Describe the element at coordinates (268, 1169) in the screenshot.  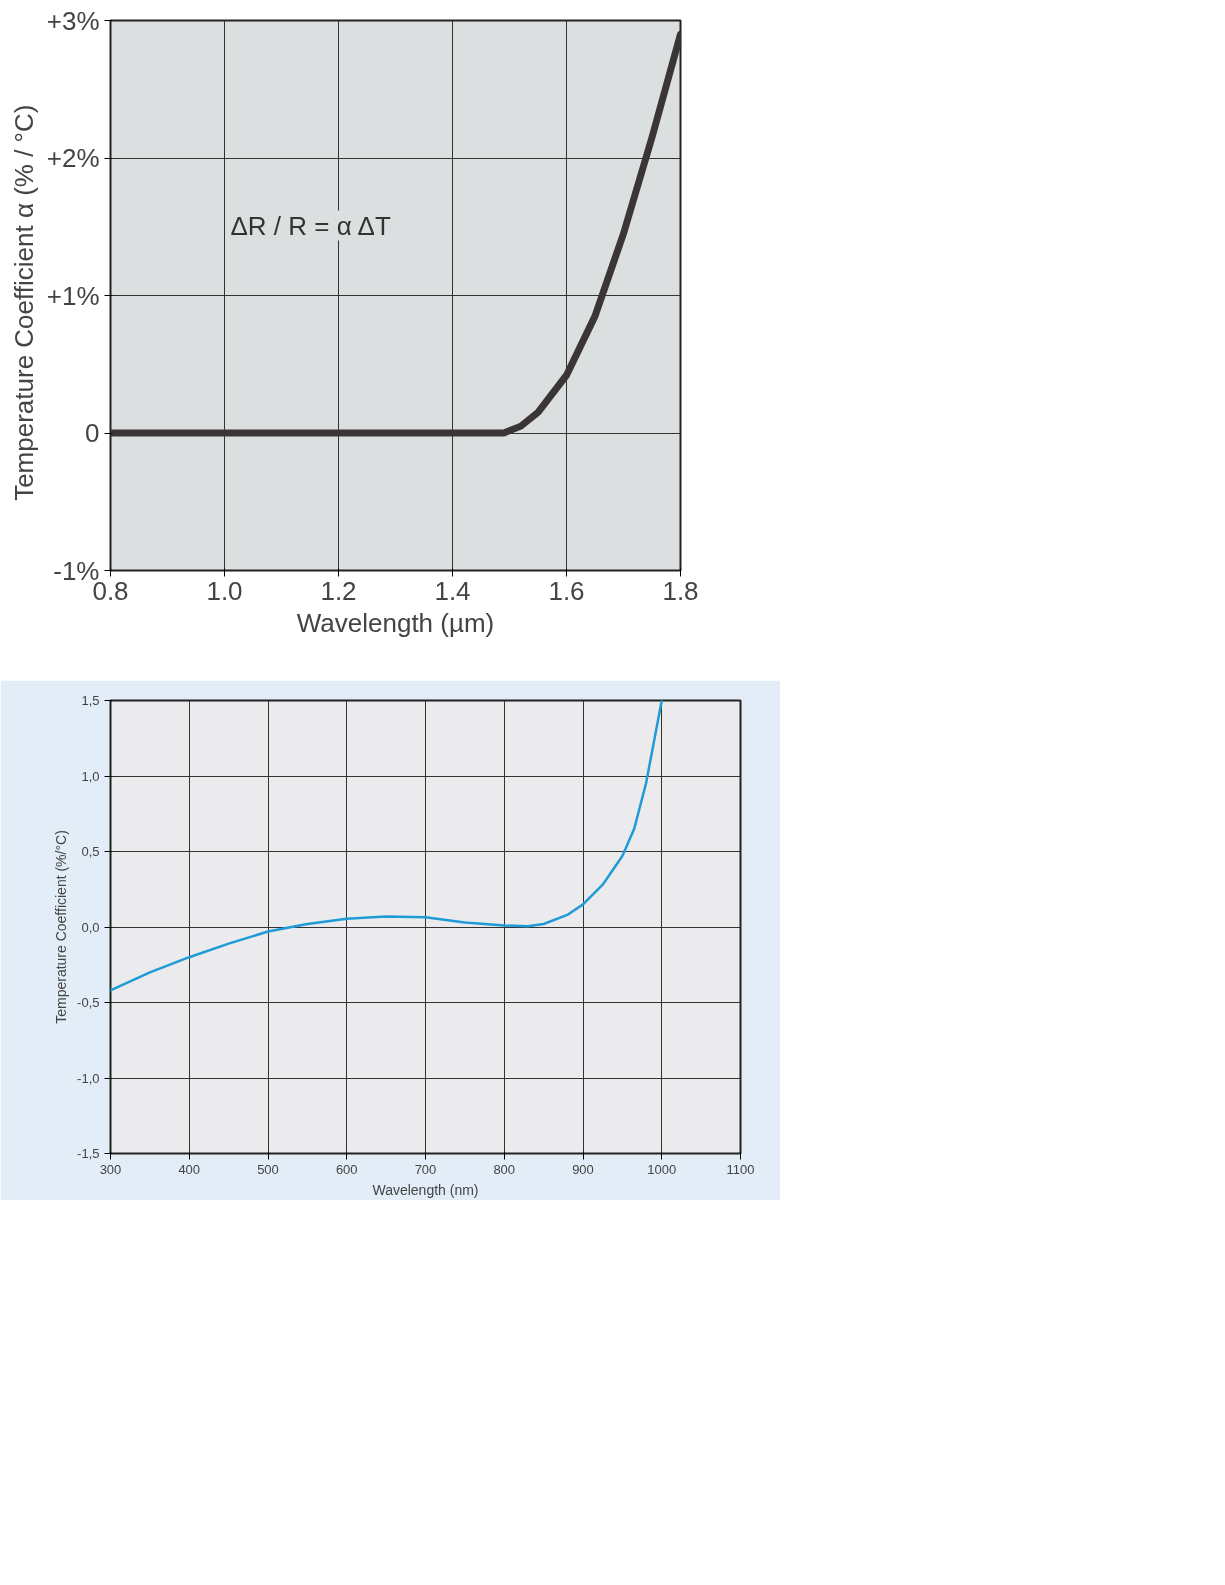
I see `x-tick-label: 500` at that location.